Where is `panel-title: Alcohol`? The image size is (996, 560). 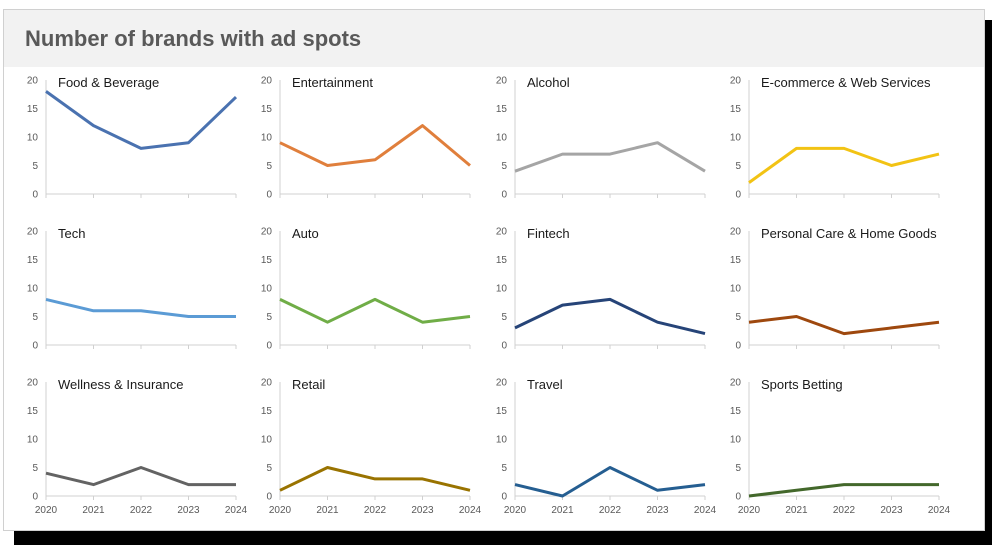 panel-title: Alcohol is located at coordinates (548, 82).